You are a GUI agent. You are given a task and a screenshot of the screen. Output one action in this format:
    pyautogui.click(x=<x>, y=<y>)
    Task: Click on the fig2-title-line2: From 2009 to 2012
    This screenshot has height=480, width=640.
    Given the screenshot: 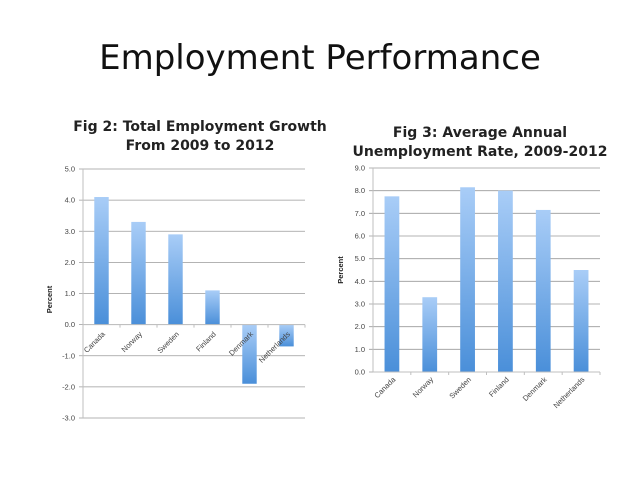 What is the action you would take?
    pyautogui.click(x=200, y=146)
    